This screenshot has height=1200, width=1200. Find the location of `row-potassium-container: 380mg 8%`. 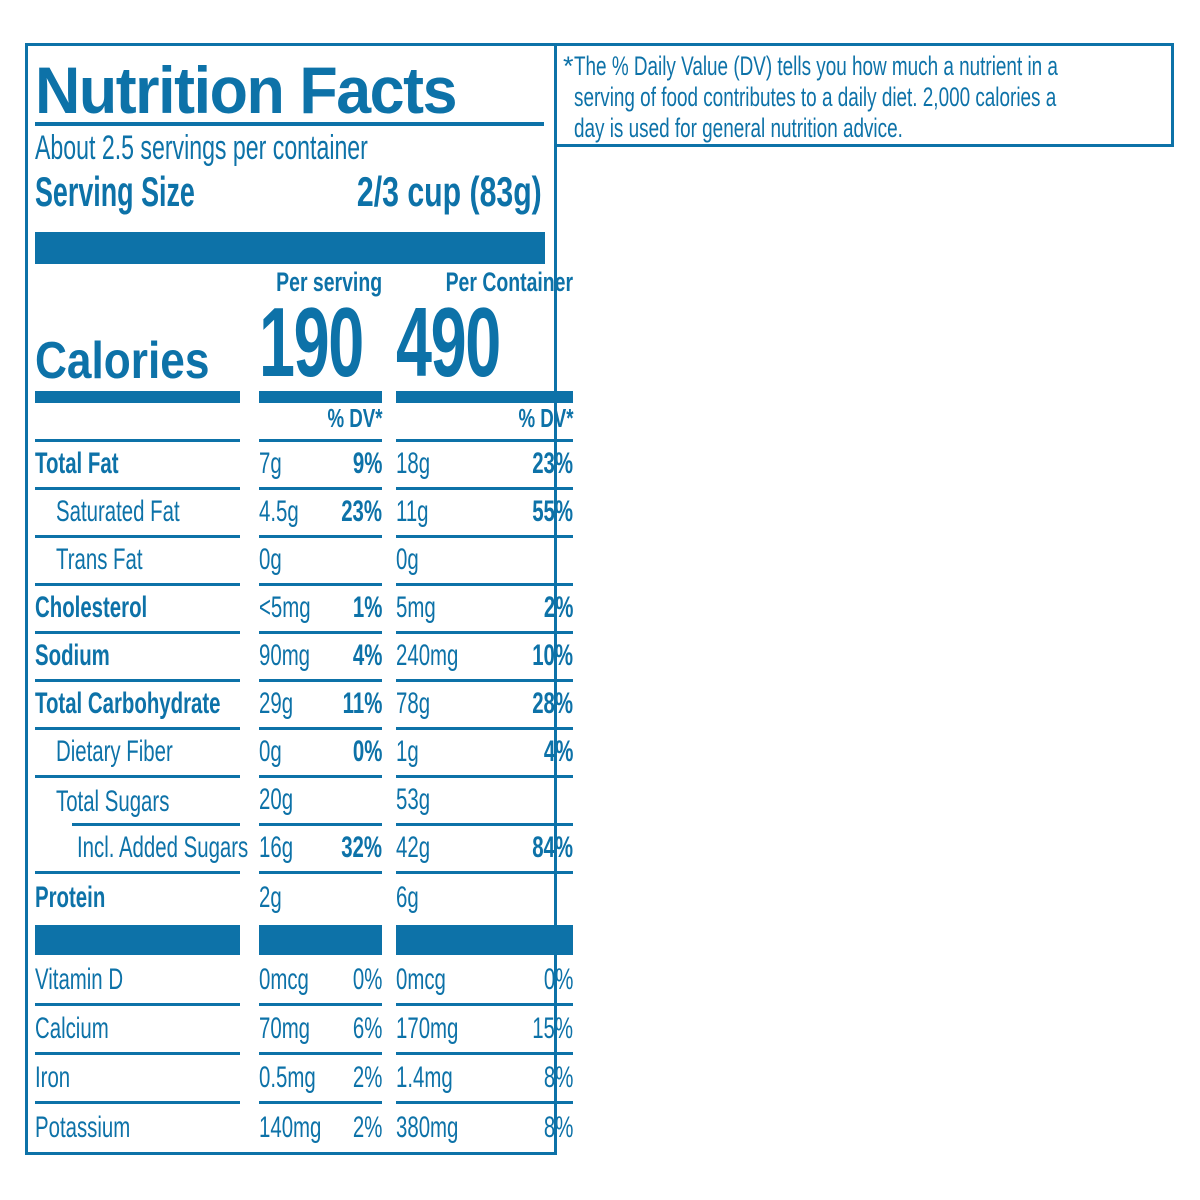

row-potassium-container: 380mg 8% is located at coordinates (484, 1128).